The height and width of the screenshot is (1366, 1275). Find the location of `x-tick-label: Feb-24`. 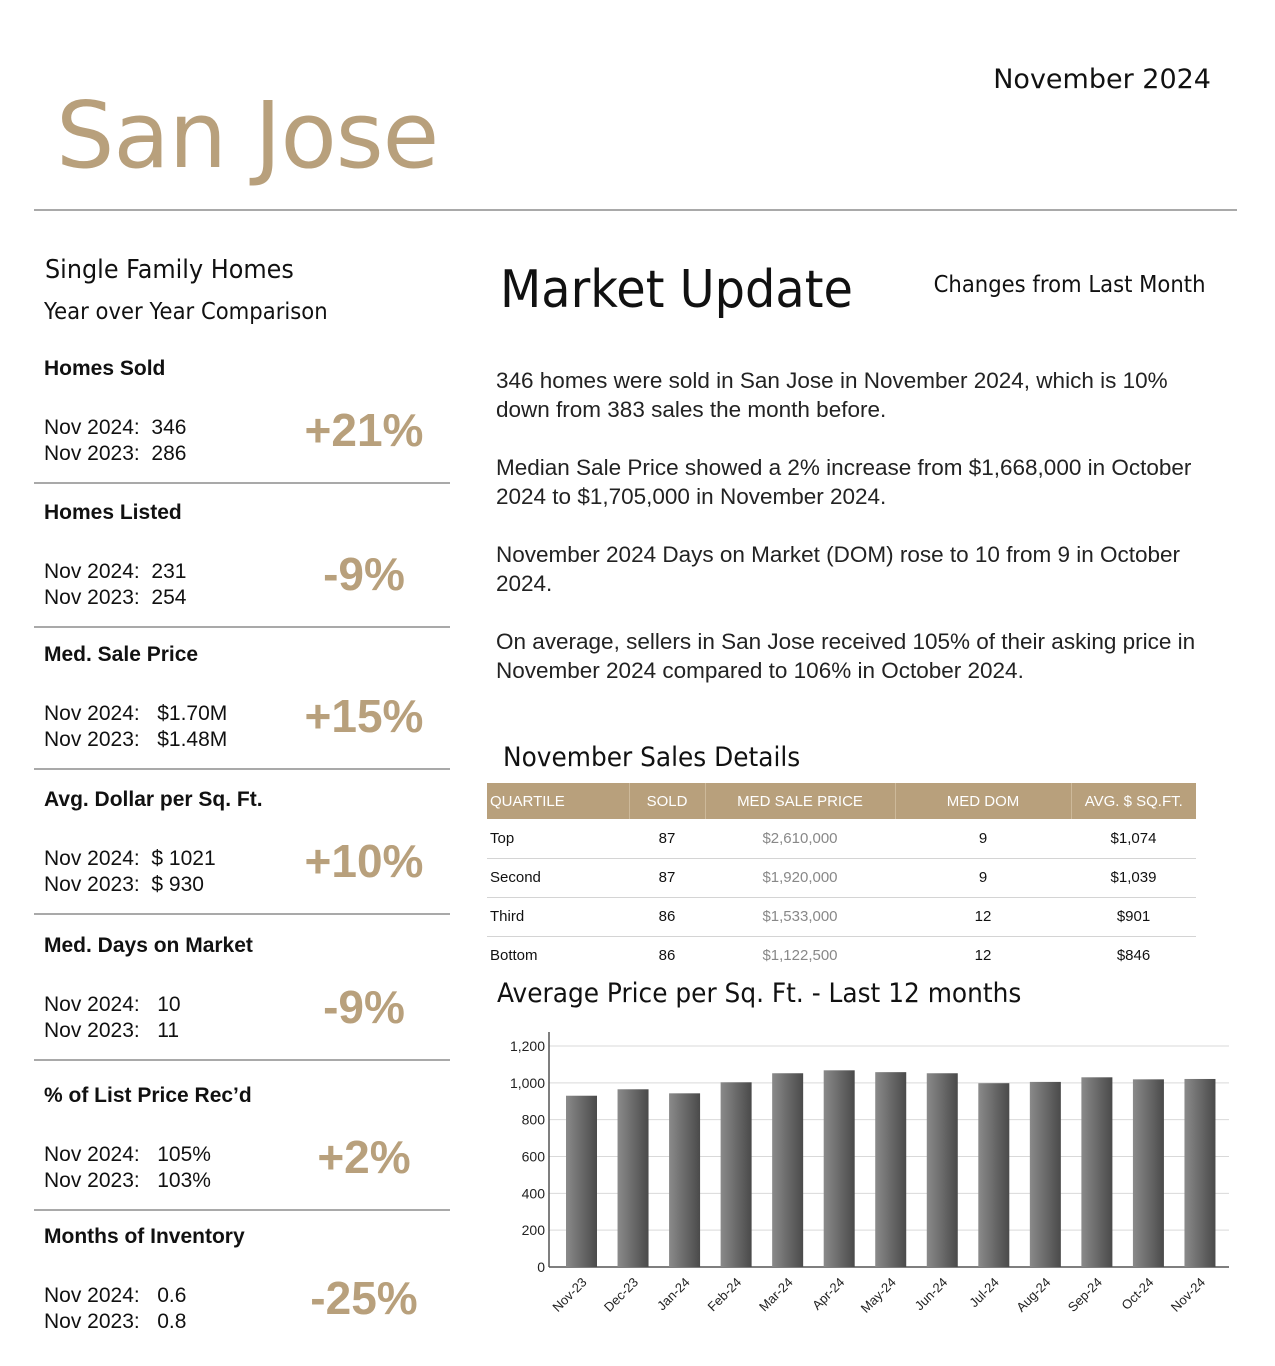

x-tick-label: Feb-24 is located at coordinates (724, 1295).